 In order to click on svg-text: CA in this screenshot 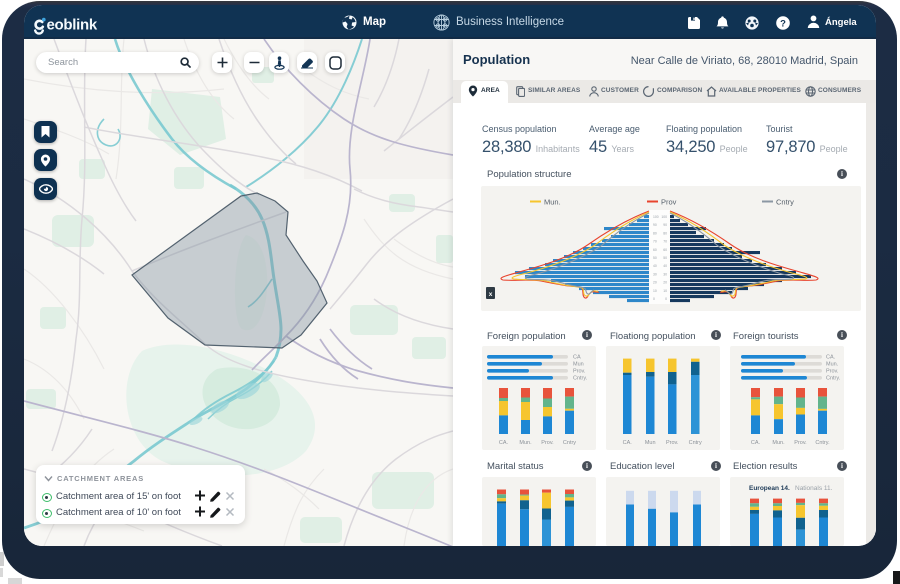, I will do `click(577, 358)`.